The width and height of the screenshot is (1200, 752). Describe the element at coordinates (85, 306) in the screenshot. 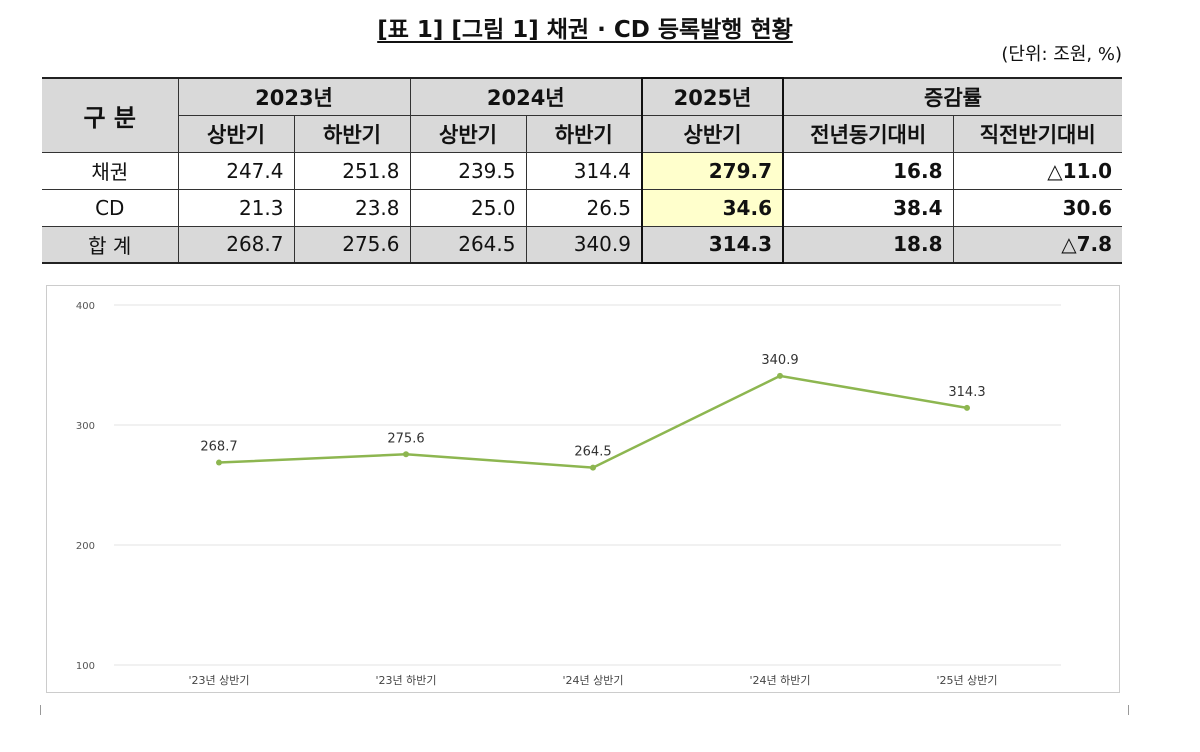

I see `y-tick-label: 400` at that location.